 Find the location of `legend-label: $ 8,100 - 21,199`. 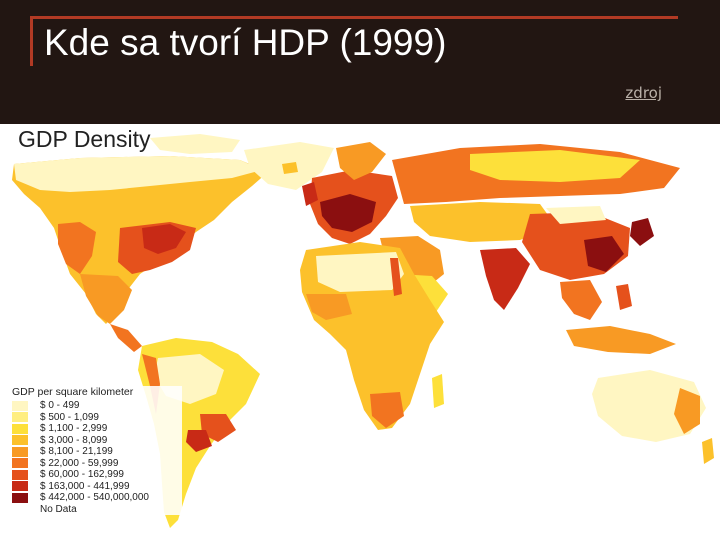

legend-label: $ 8,100 - 21,199 is located at coordinates (76, 452).